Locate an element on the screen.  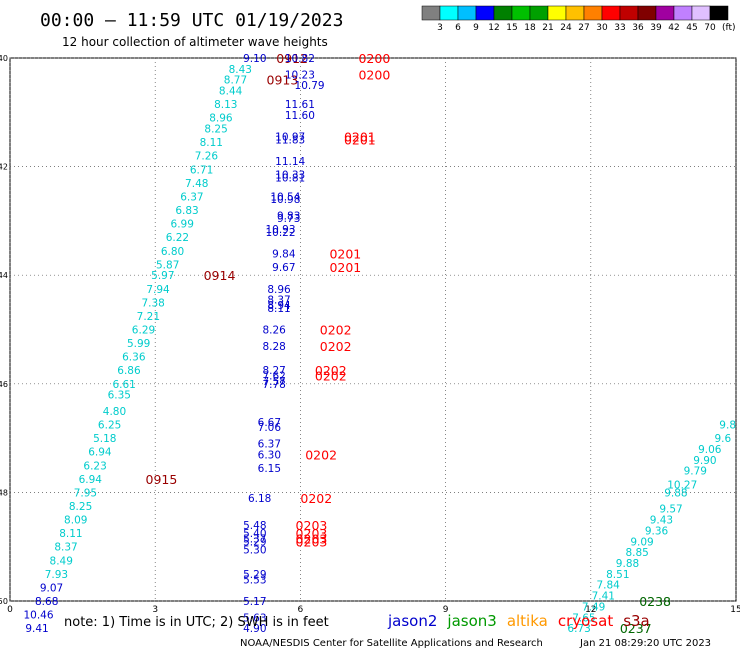
data-point-label: 6.71 is located at coordinates (201, 170).